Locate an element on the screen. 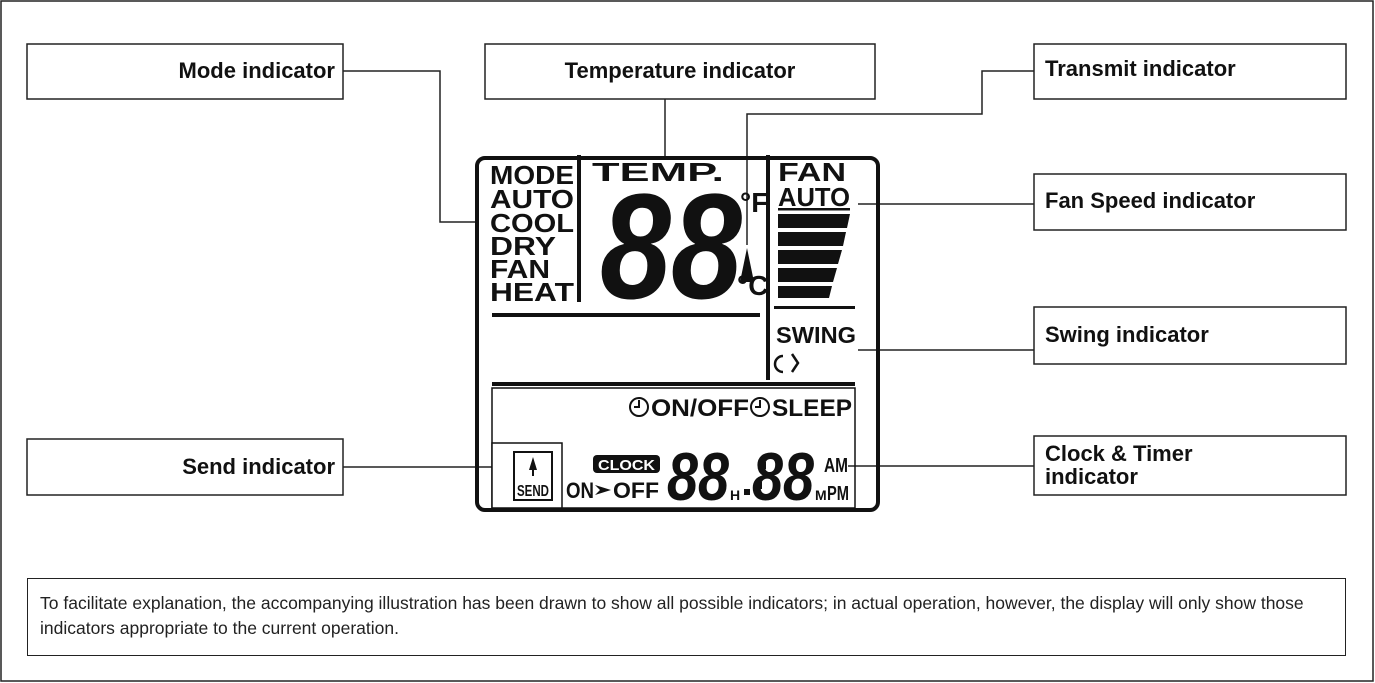  lcd-text: TEMP. is located at coordinates (658, 172).